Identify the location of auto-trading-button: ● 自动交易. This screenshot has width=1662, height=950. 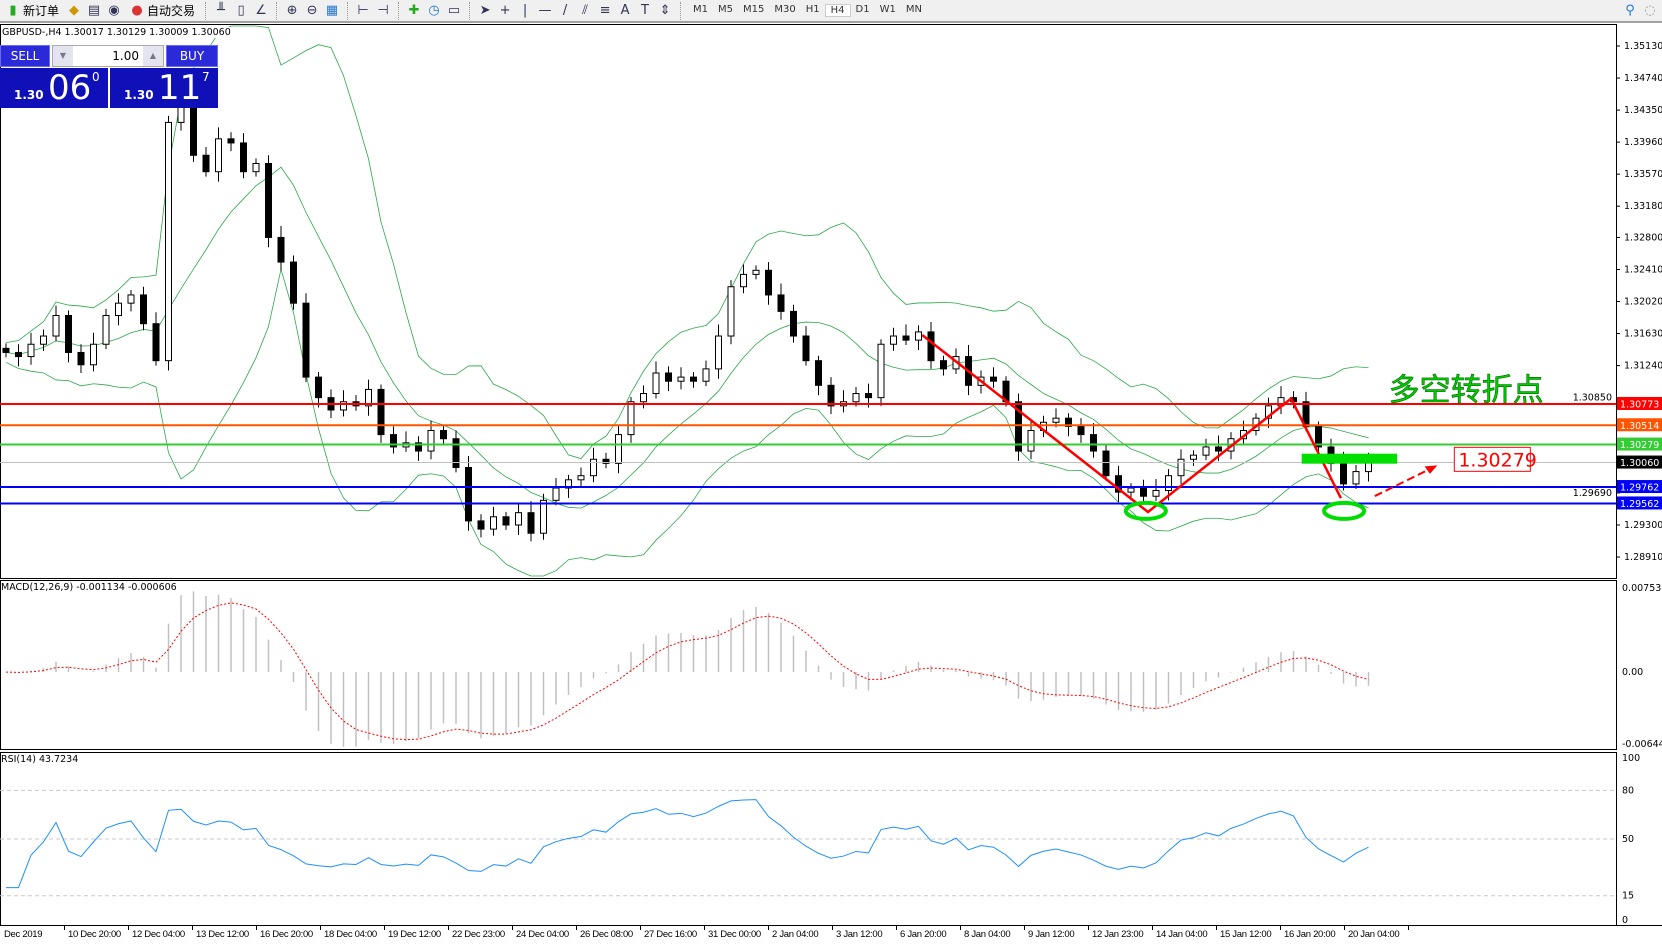
(162, 11).